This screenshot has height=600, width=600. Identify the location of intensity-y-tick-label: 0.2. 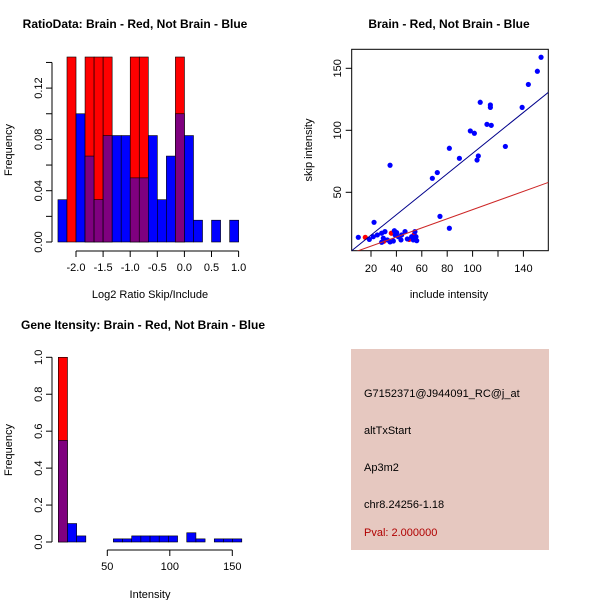
(39, 504).